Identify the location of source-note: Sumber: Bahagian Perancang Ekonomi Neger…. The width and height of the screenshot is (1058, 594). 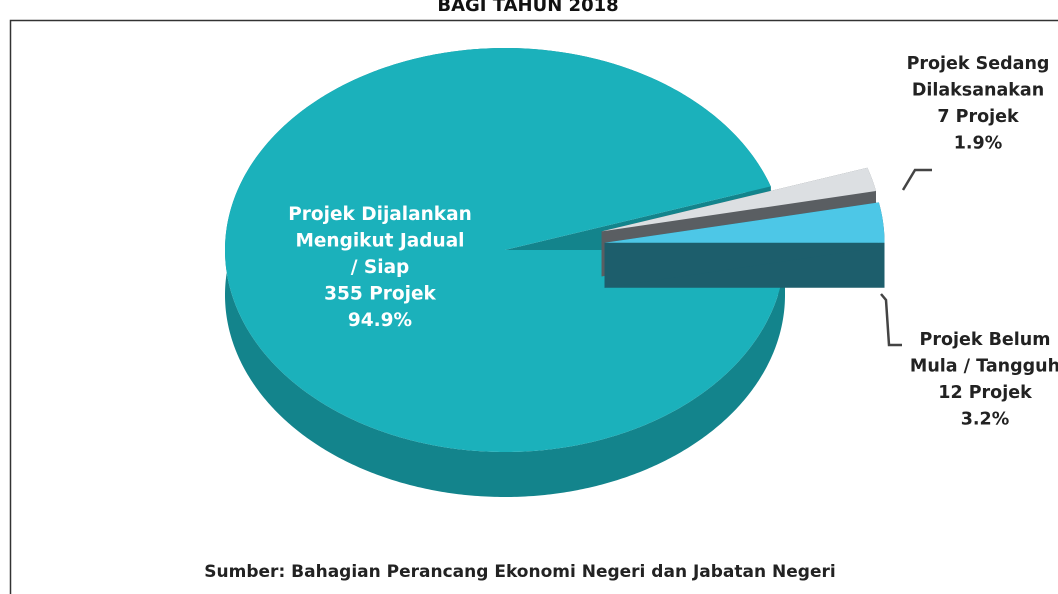
(519, 572).